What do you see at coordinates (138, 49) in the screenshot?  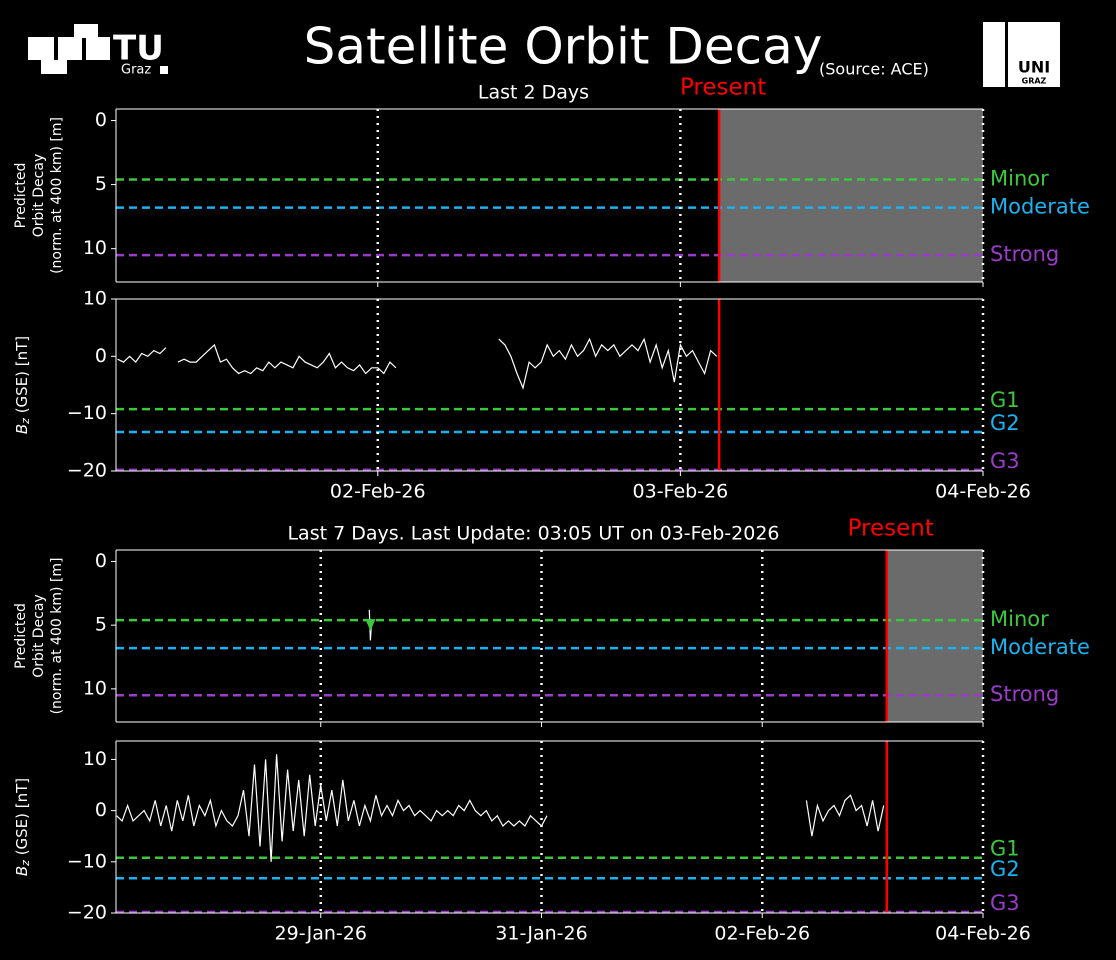 I see `logo-text: TU` at bounding box center [138, 49].